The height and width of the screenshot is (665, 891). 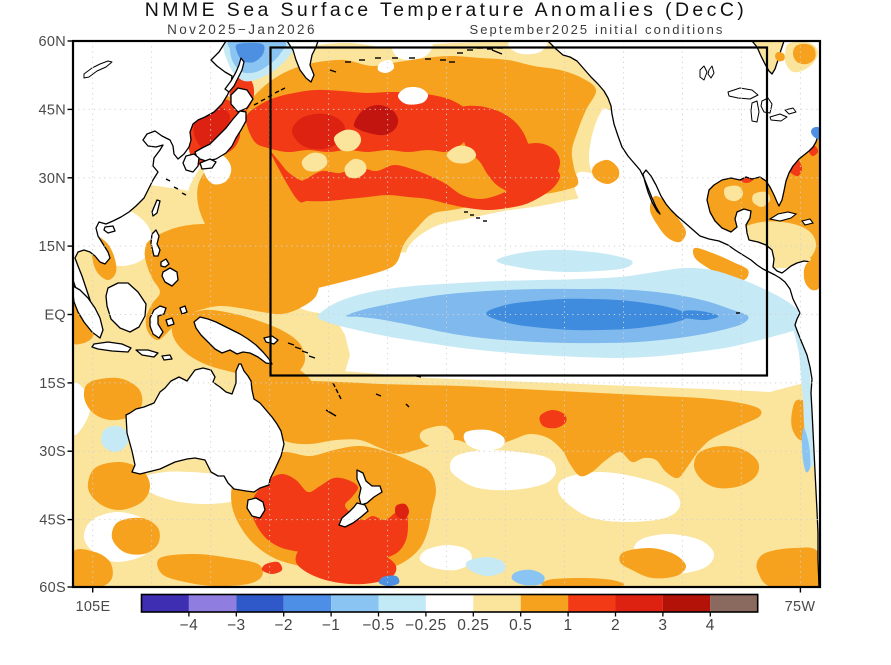 I want to click on svg-text: 3, so click(x=662, y=625).